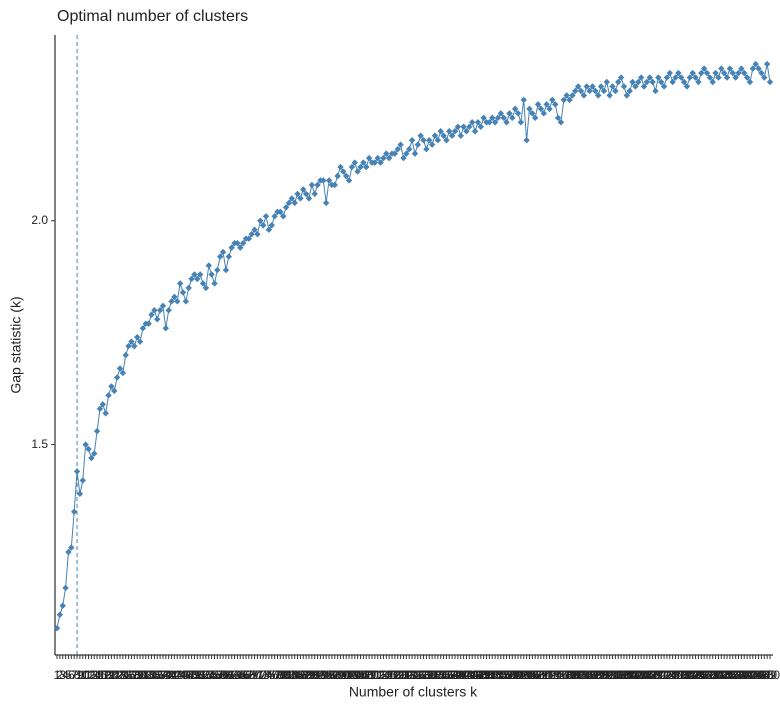 Image resolution: width=780 pixels, height=710 pixels. What do you see at coordinates (152, 16) in the screenshot?
I see `chart-title: Optimal number of clusters` at bounding box center [152, 16].